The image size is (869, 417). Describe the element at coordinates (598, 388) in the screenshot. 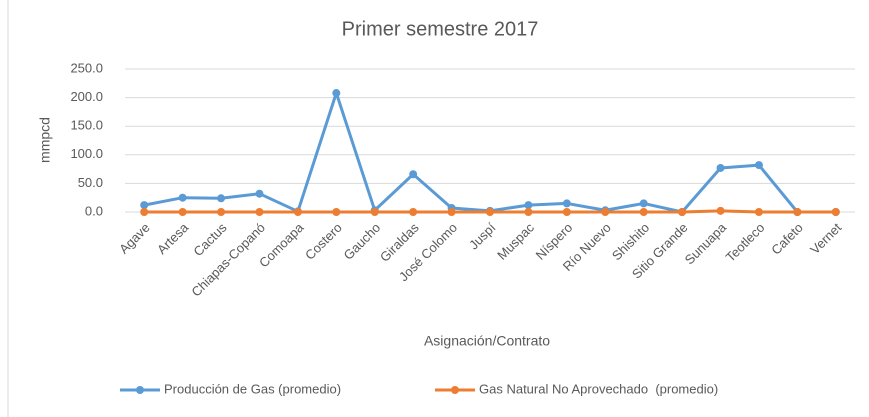

I see `legend-label: Gas Natural No Aprovechado (promedio)` at that location.